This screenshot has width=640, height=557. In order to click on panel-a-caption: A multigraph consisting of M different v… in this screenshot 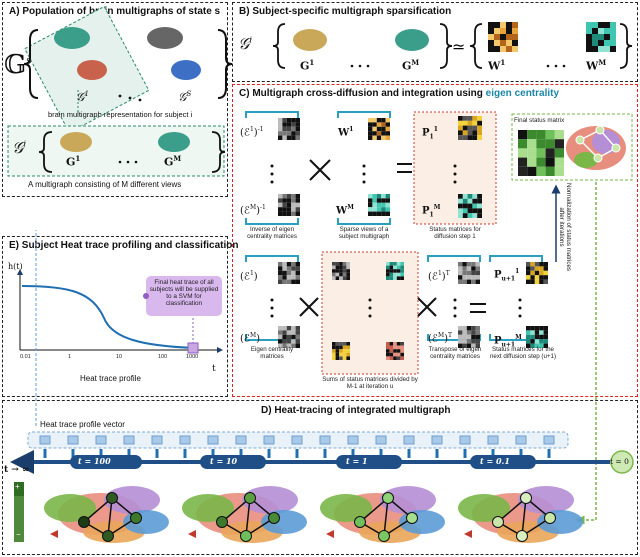, I will do `click(105, 184)`.